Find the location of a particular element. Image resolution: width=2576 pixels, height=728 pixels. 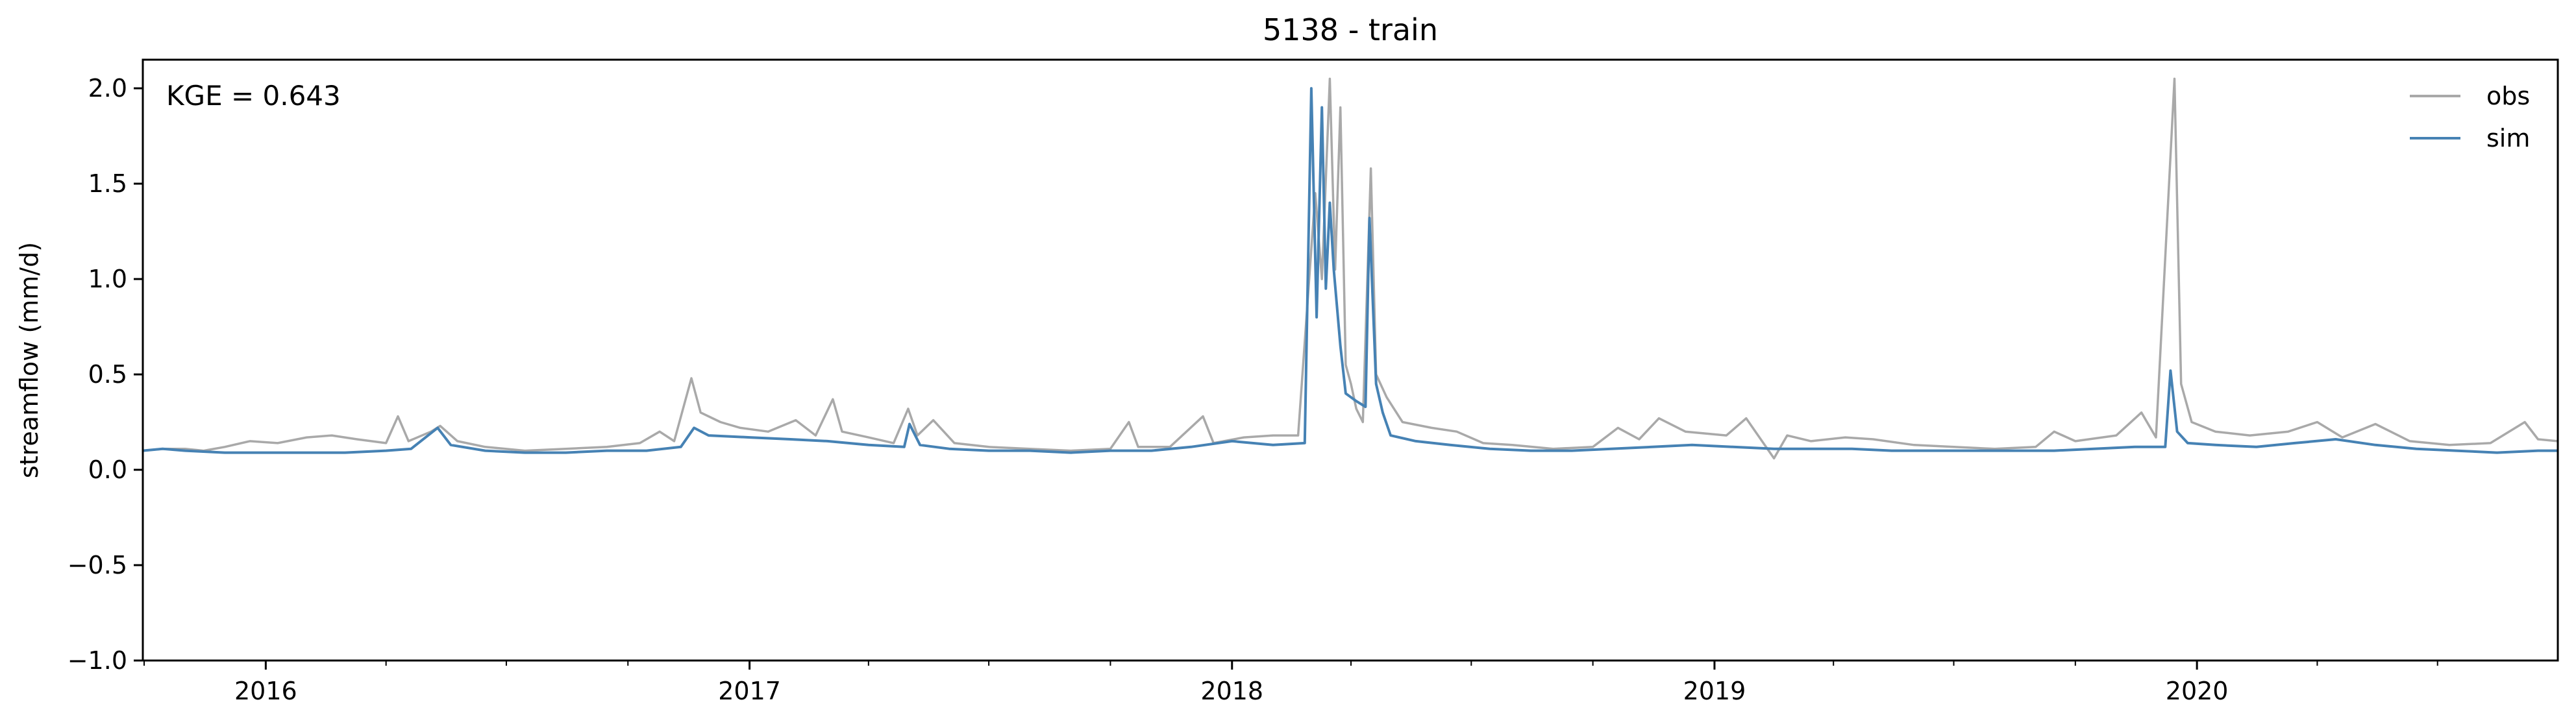

x-tick-label: 2017 is located at coordinates (749, 691).